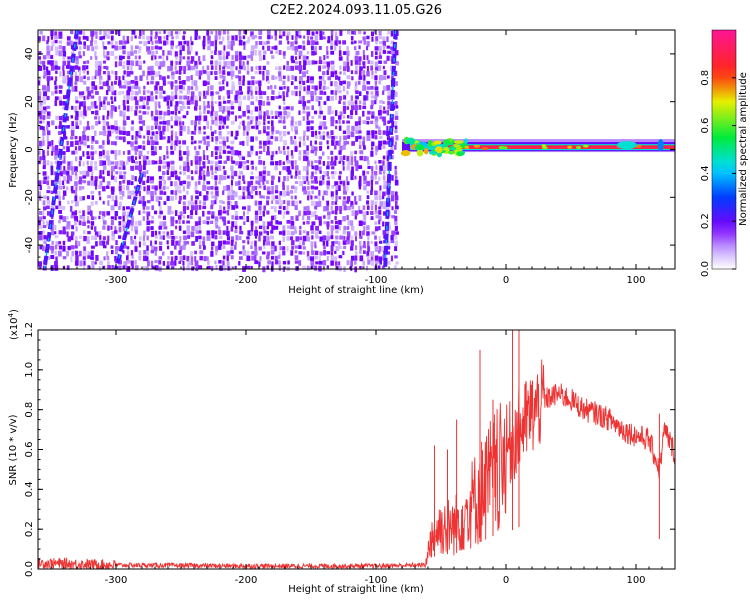  I want to click on signal-line, so click(537, 147).